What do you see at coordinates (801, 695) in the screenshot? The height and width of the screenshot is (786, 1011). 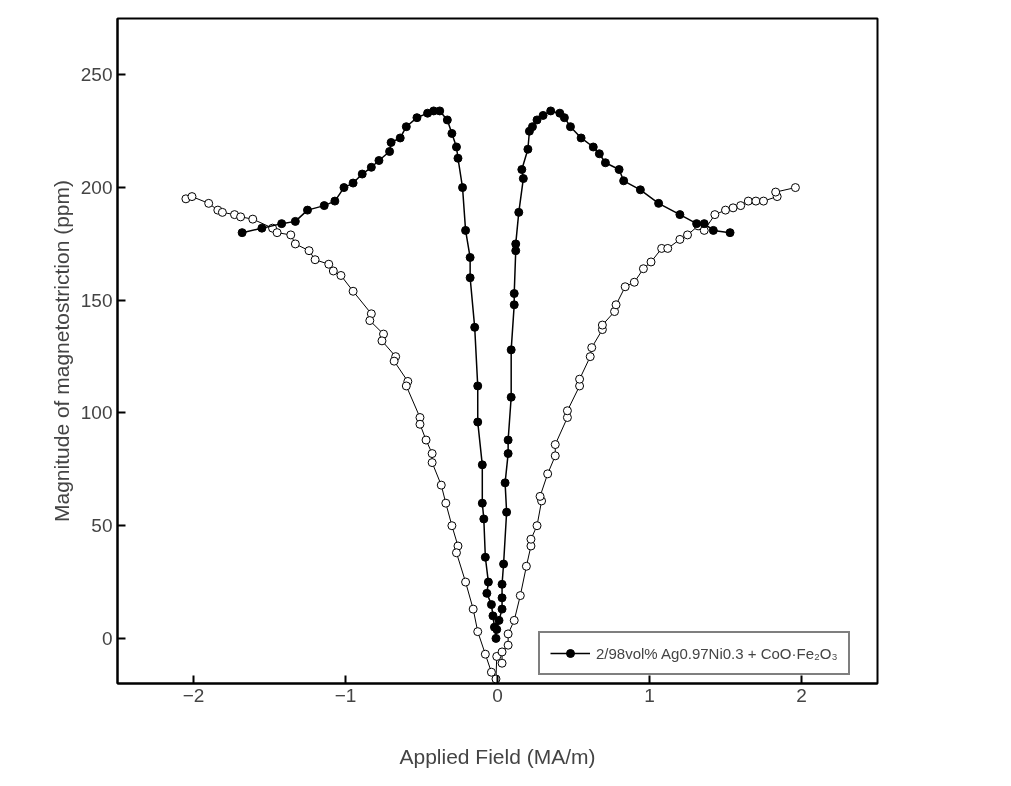 I see `x-tick-label: 2` at bounding box center [801, 695].